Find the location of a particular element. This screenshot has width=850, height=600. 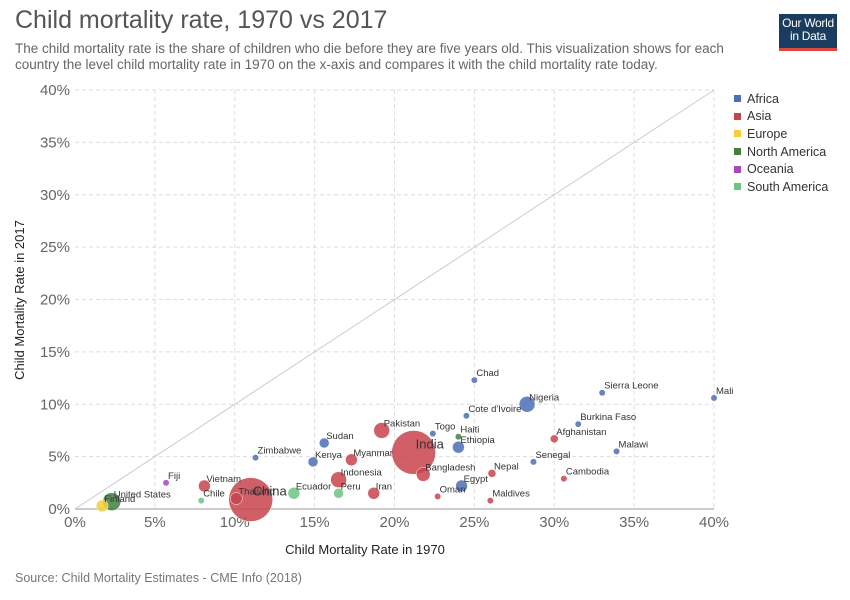

point-label: Cote d'Ivoire is located at coordinates (494, 409).